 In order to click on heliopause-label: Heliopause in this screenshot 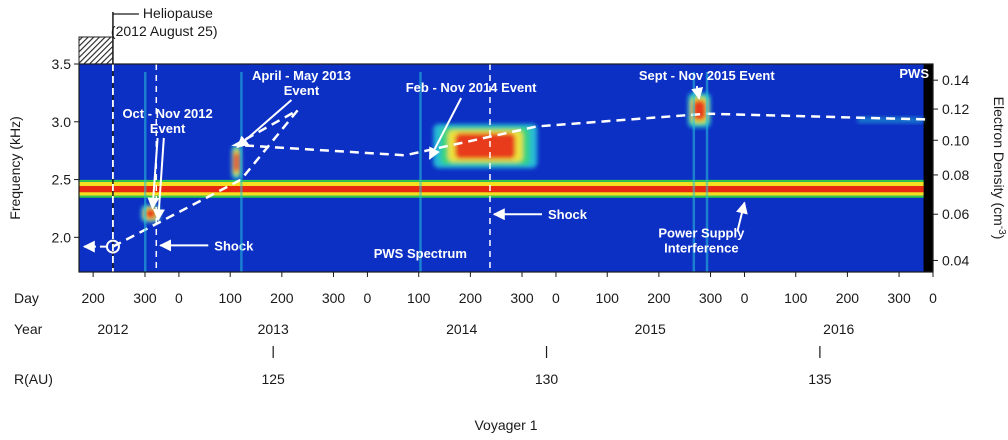, I will do `click(178, 13)`.